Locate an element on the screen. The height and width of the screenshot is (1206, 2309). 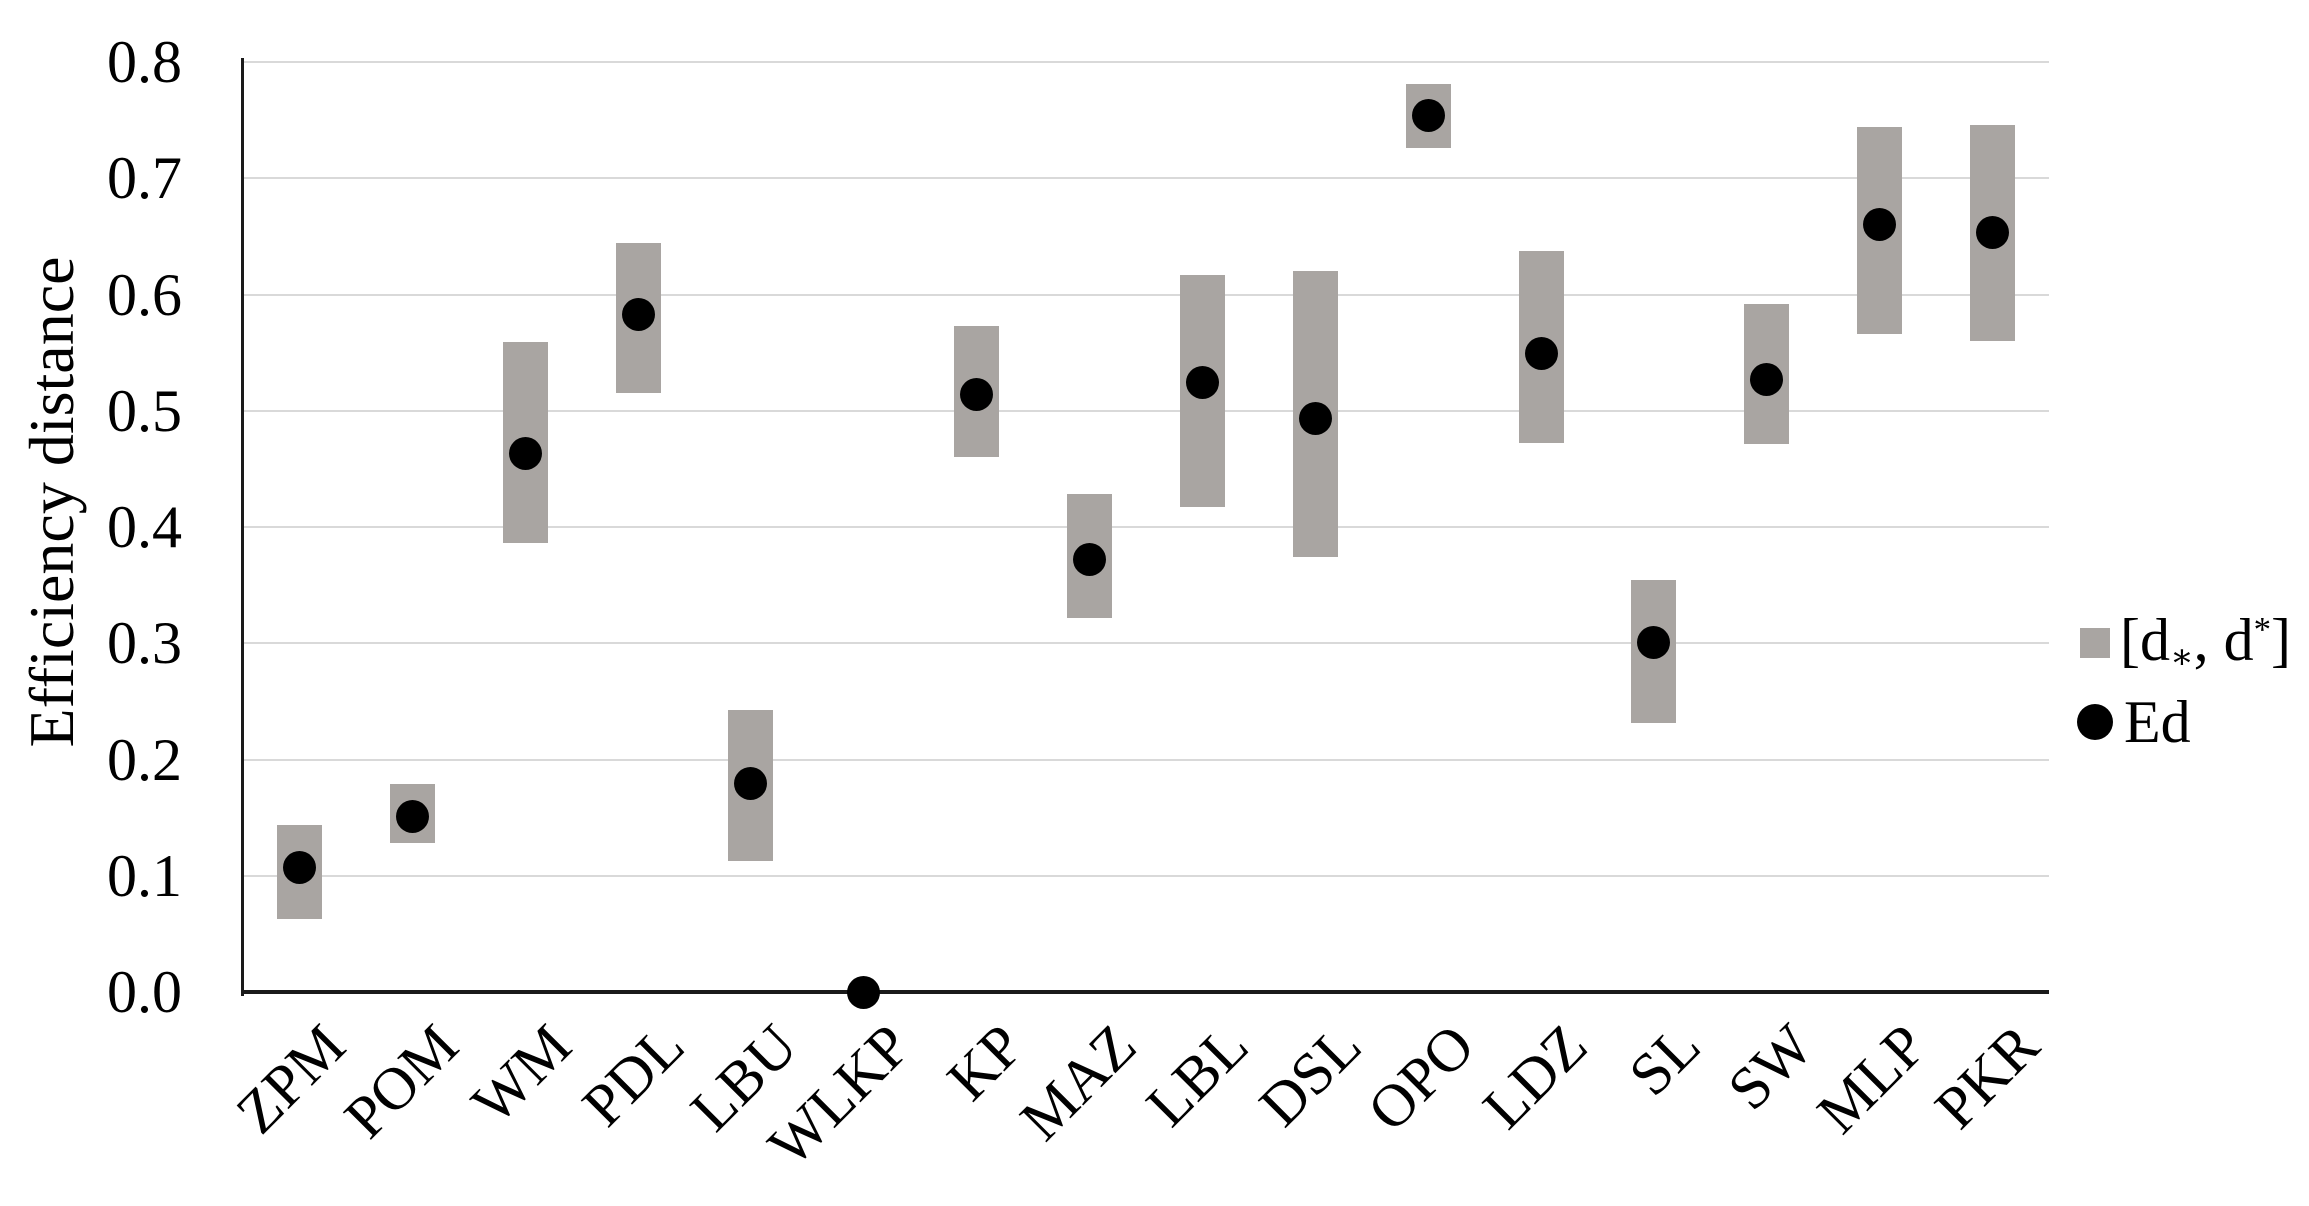
gridline-0.1 is located at coordinates (1146, 875).